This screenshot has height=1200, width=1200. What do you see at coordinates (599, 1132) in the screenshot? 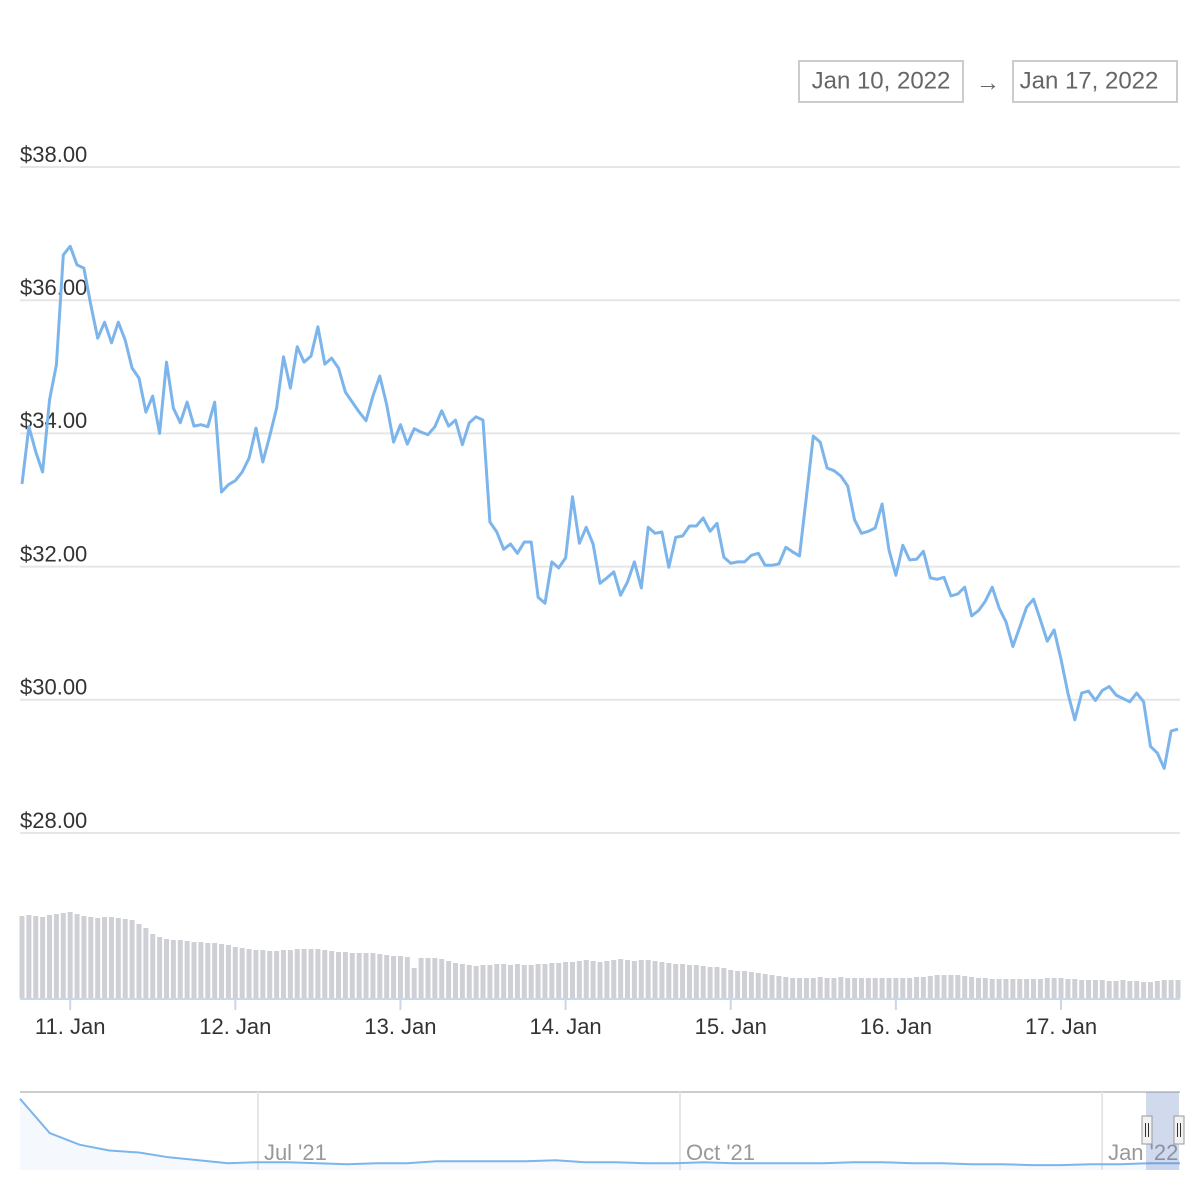
I see `navigator-line` at bounding box center [599, 1132].